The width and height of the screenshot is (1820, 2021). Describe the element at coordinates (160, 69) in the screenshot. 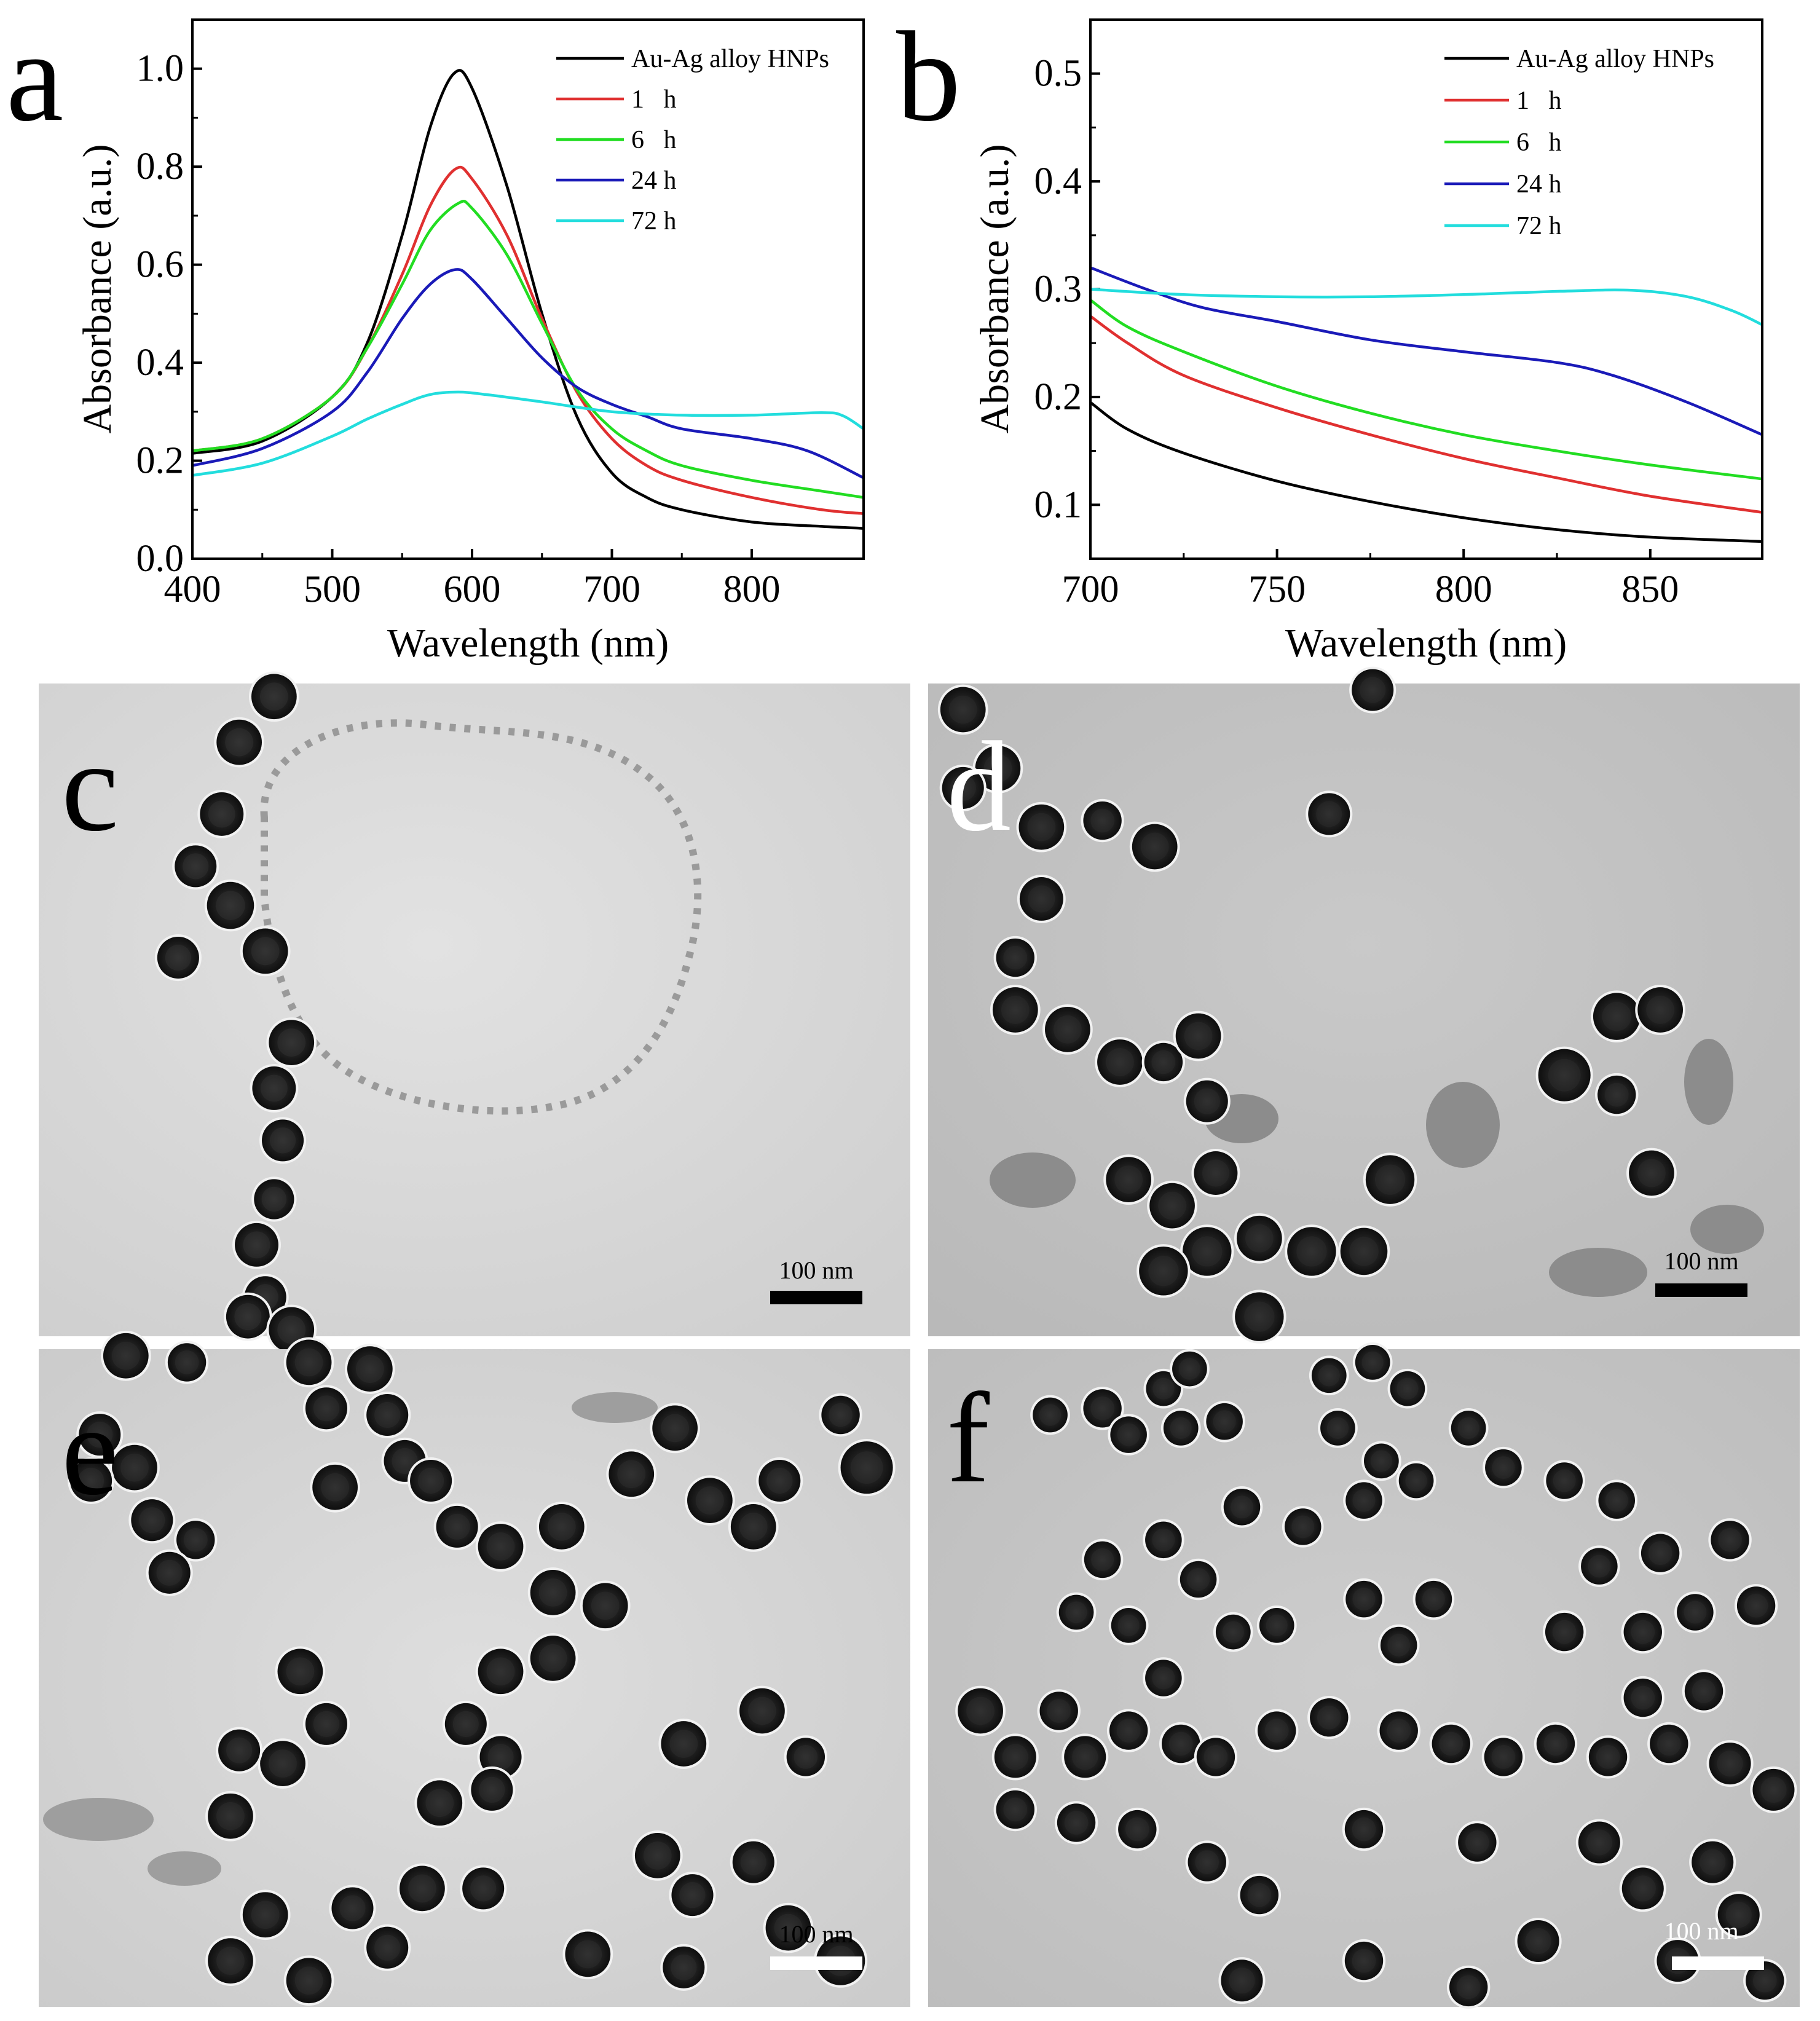

I see `chart-a-ytick-label: 1.0` at that location.